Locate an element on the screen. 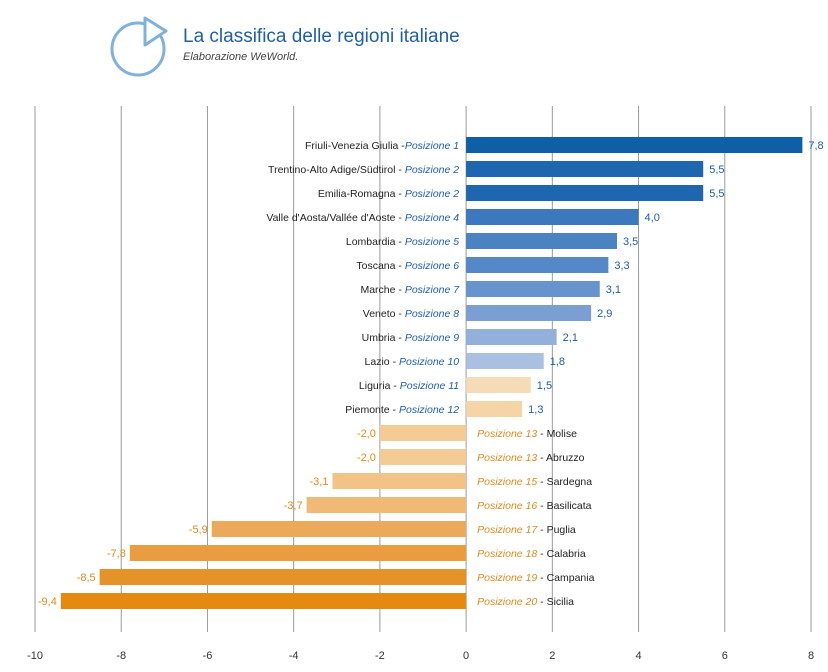  data-label: -9,4 is located at coordinates (47, 602).